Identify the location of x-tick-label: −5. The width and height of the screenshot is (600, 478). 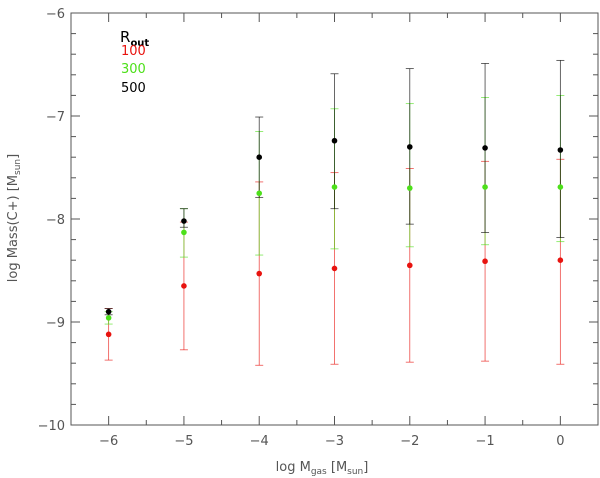
(183, 441).